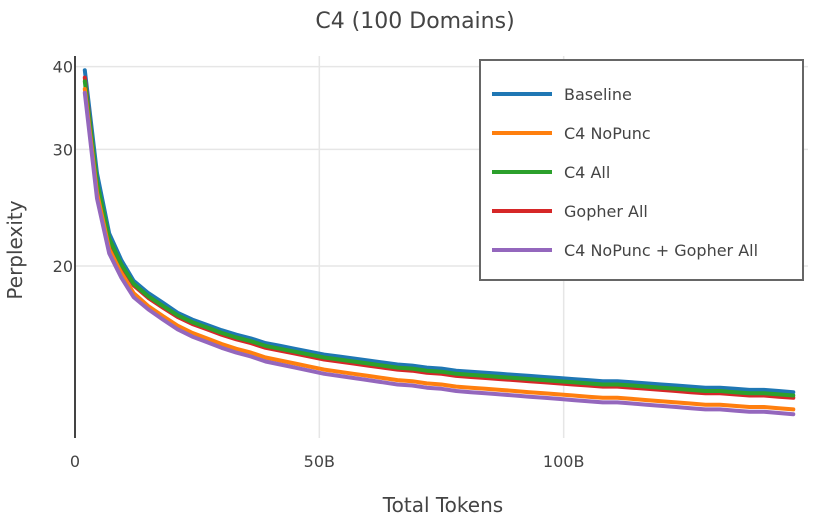  Describe the element at coordinates (442, 505) in the screenshot. I see `x-axis-title: Total Tokens` at that location.